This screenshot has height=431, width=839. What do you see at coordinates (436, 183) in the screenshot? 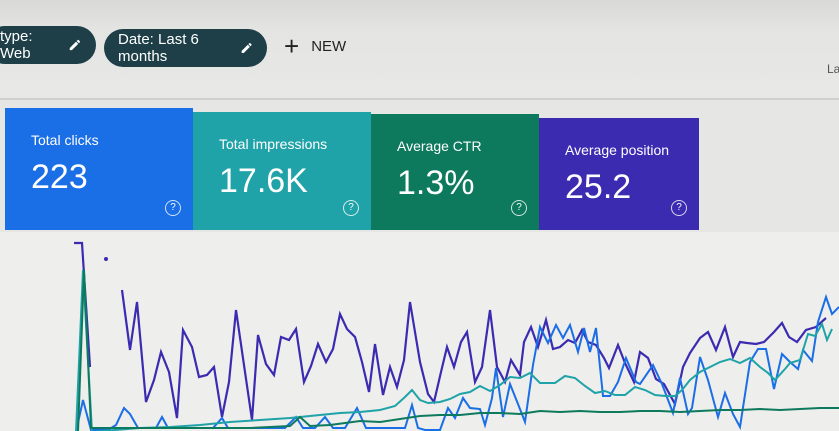
I see `metric-value: 1.3%` at bounding box center [436, 183].